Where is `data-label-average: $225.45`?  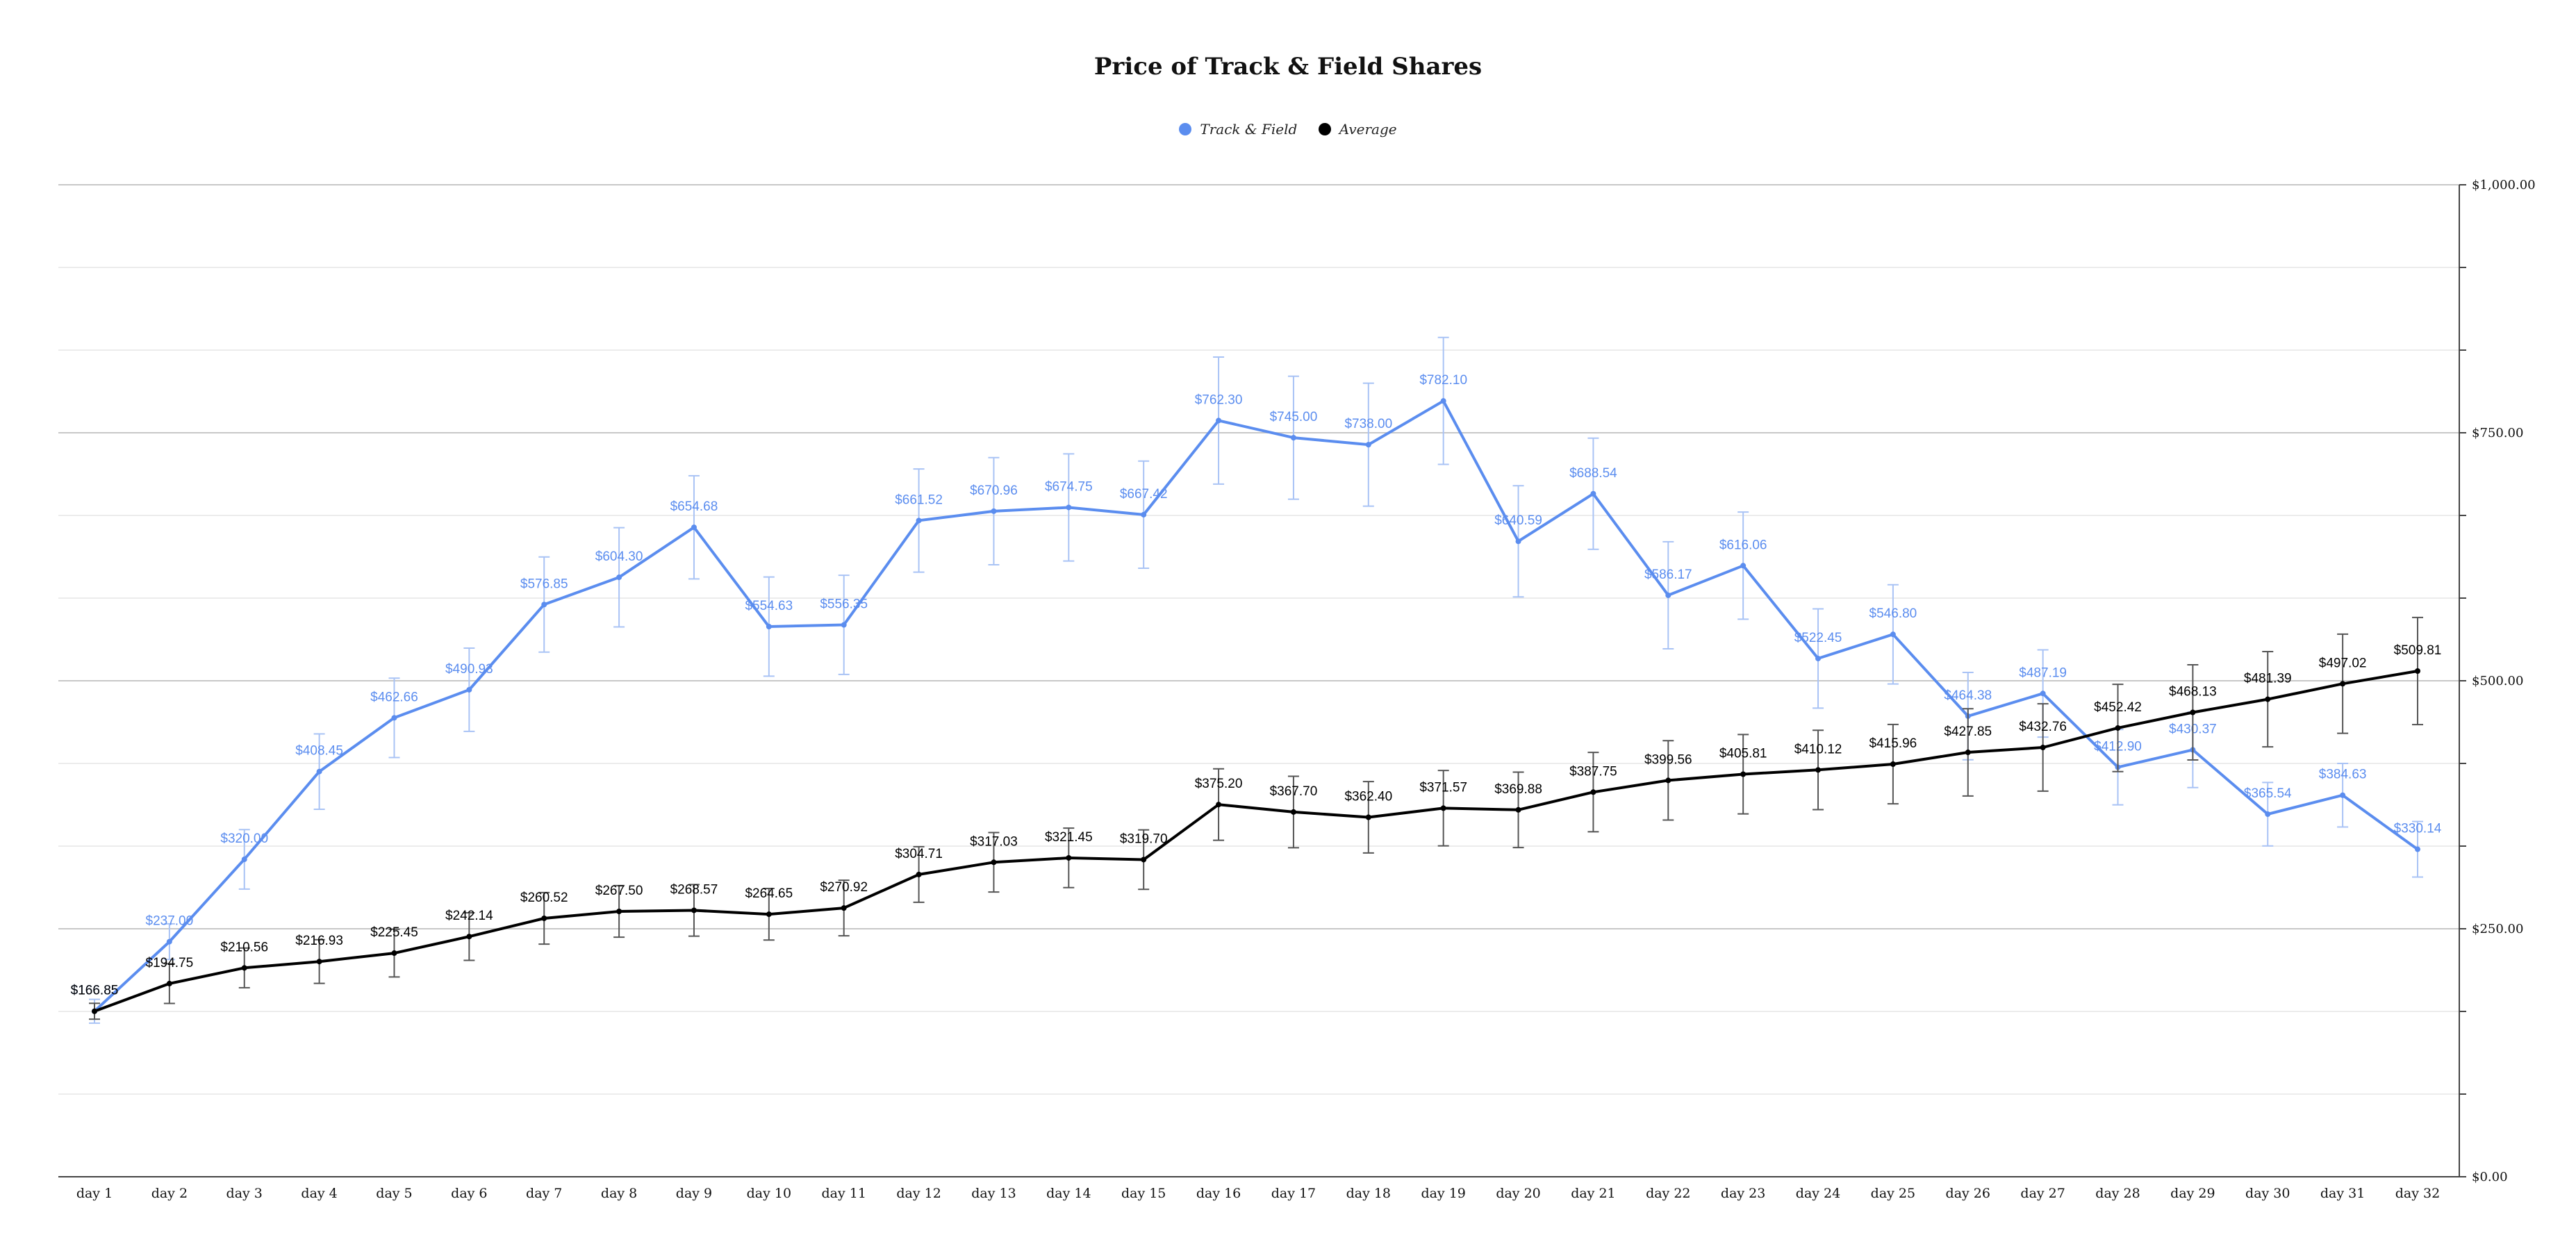
data-label-average: $225.45 is located at coordinates (394, 932).